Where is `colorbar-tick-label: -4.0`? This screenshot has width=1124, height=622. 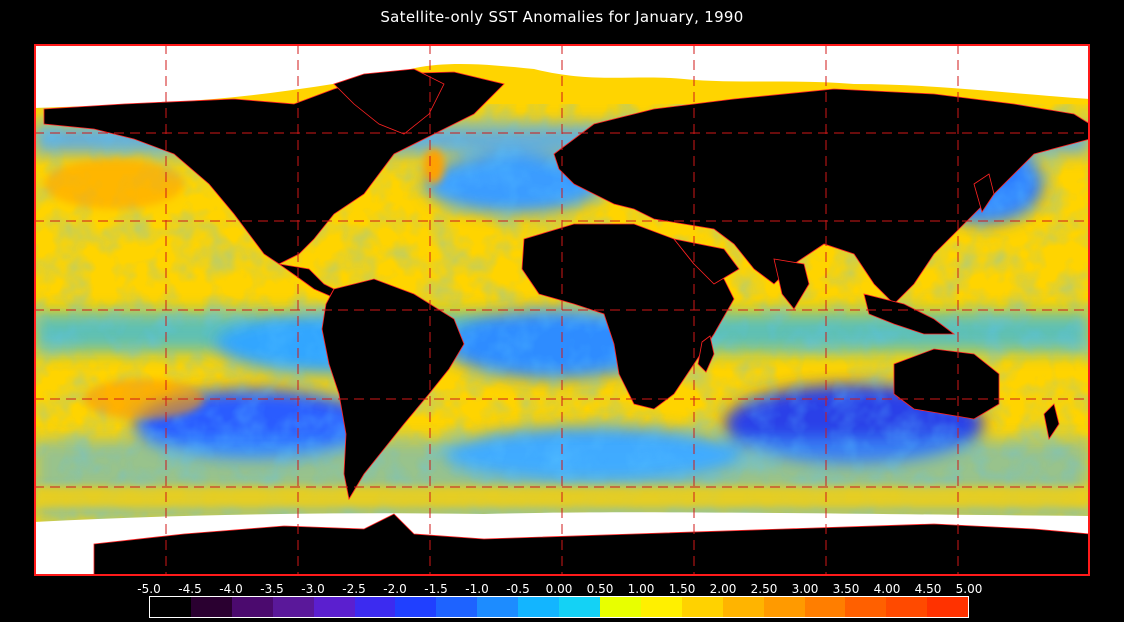
colorbar-tick-label: -4.0 is located at coordinates (231, 589).